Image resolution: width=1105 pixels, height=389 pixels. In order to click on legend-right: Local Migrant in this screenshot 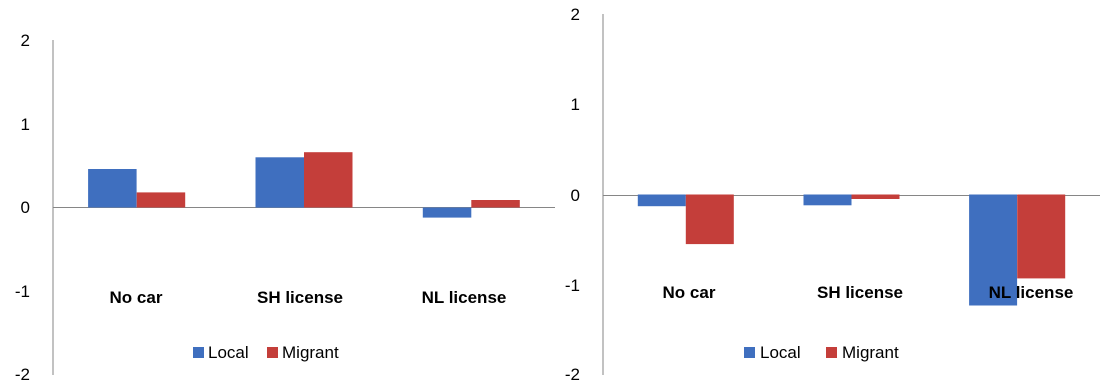, I will do `click(821, 352)`.